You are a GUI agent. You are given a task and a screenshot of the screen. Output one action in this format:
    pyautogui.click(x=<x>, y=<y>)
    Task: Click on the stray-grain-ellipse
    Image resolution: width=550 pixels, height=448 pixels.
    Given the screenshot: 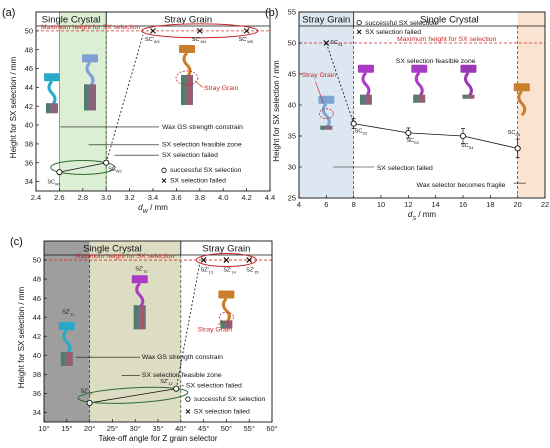 What is the action you would take?
    pyautogui.click(x=326, y=114)
    